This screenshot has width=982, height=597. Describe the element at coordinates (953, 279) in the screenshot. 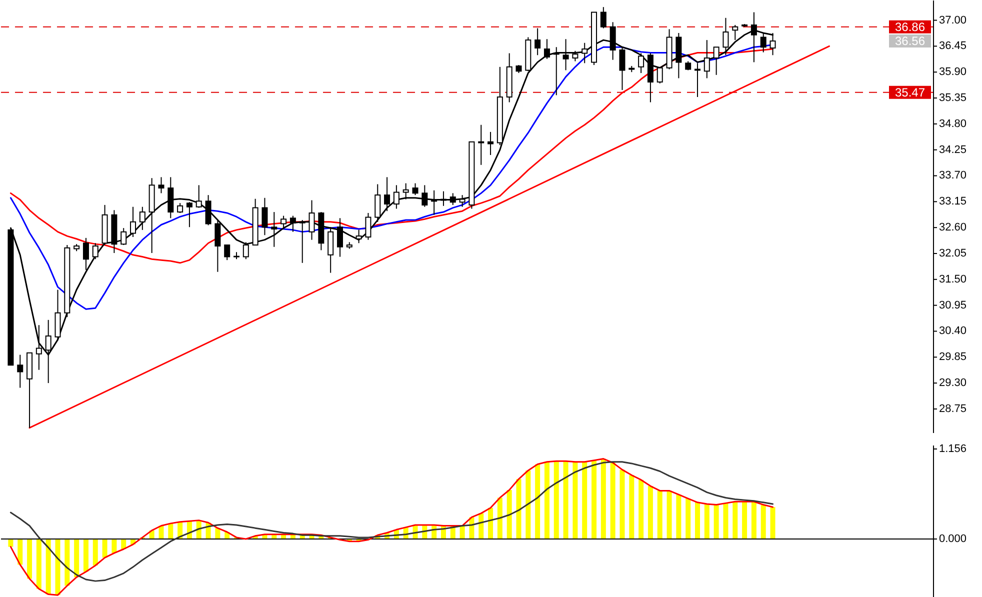

I see `y-tick-label: 31.50` at that location.